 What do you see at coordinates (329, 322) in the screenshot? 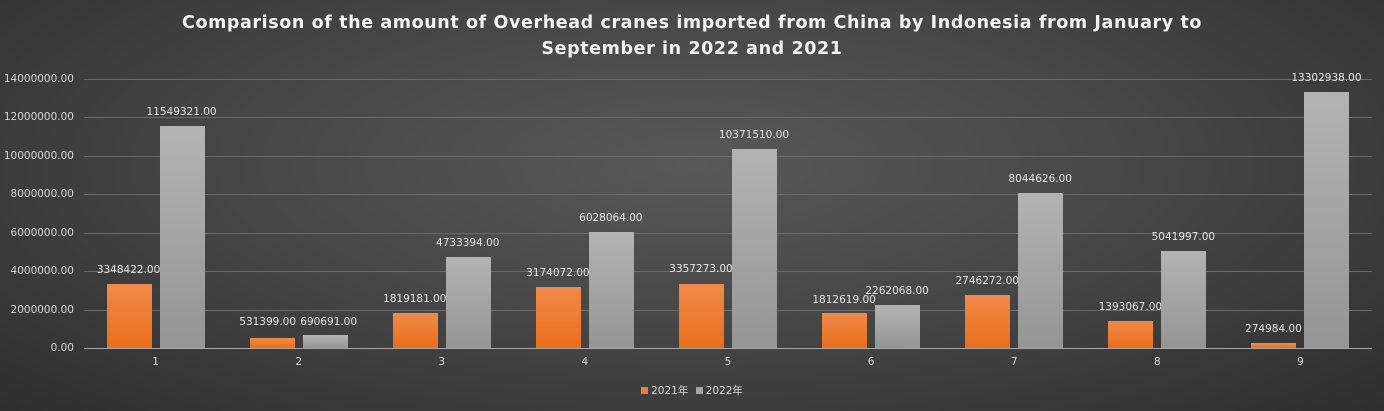
I see `data-label: 690691.00` at bounding box center [329, 322].